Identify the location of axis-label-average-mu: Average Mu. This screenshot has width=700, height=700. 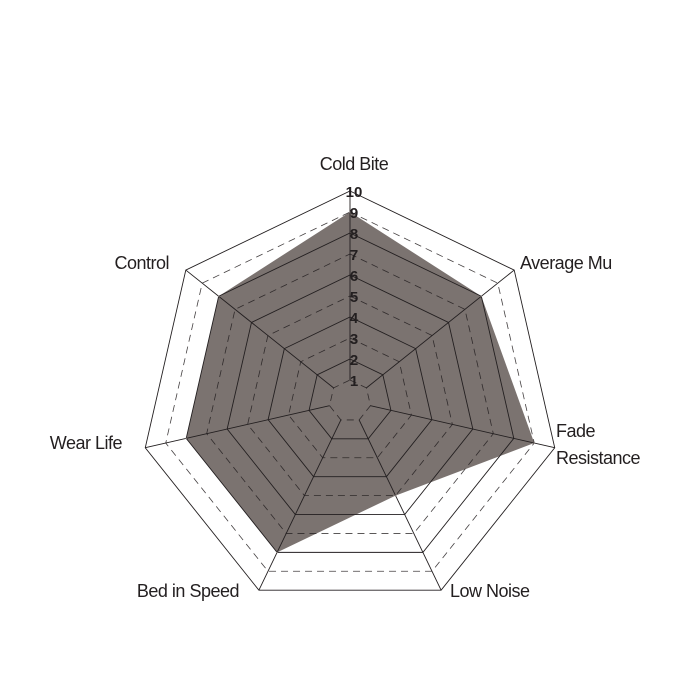
(566, 263).